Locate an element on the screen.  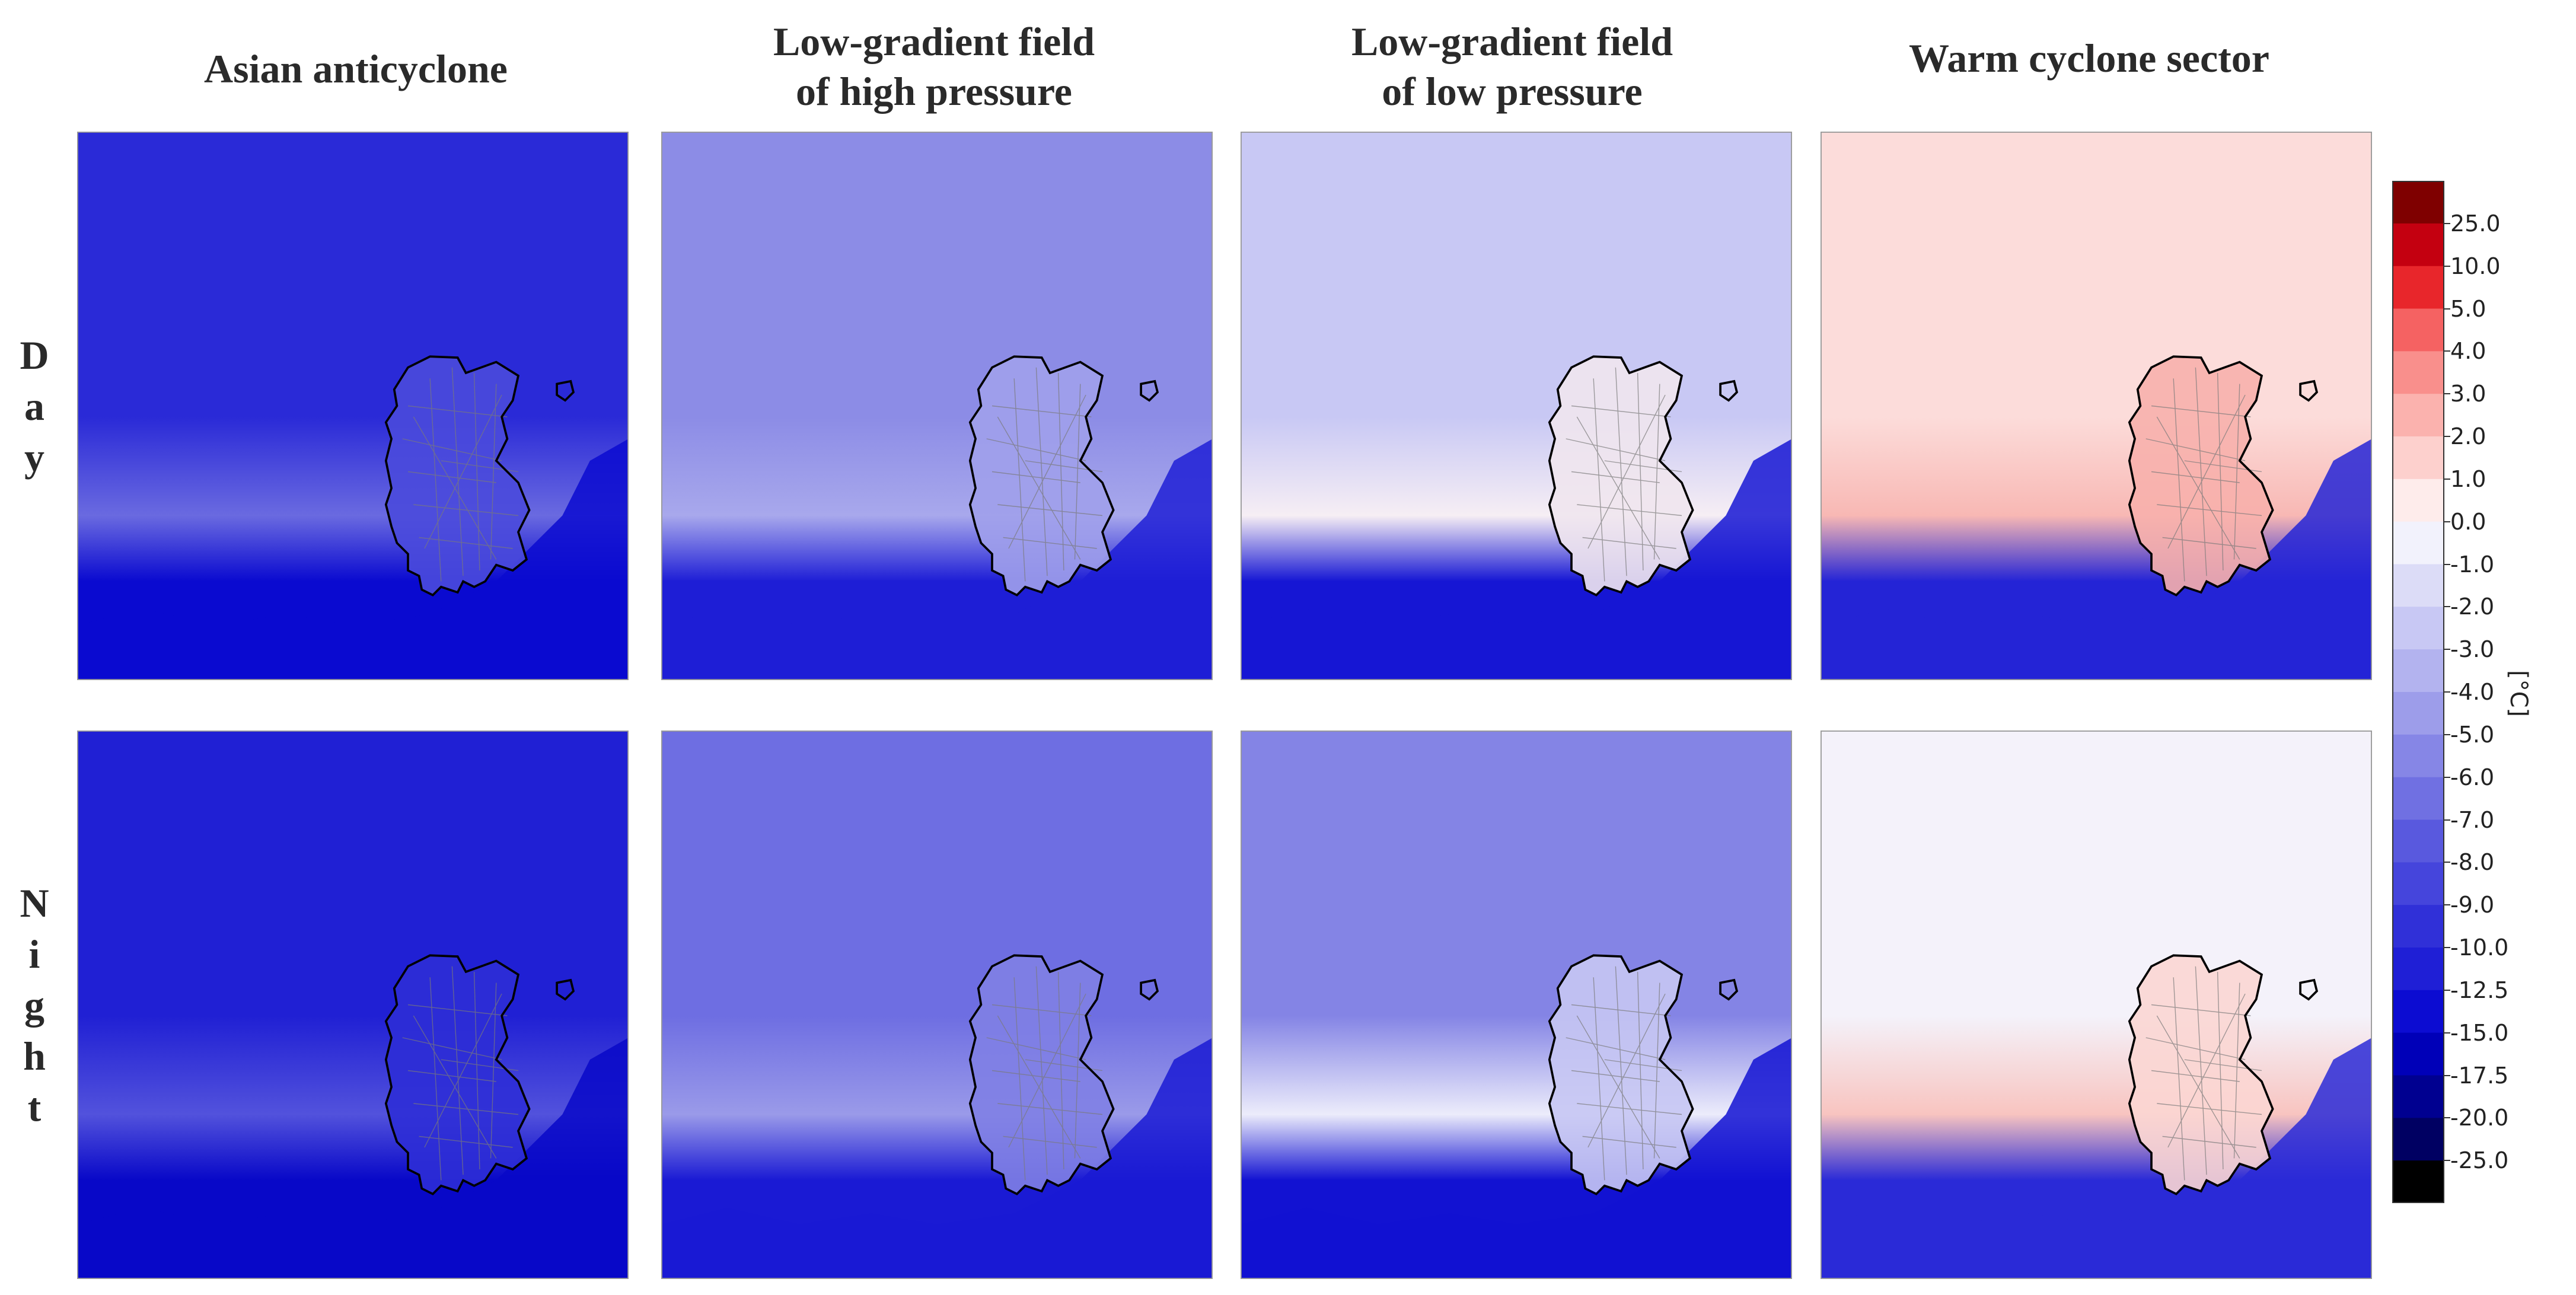
row-label-night-letter: i is located at coordinates (34, 954).